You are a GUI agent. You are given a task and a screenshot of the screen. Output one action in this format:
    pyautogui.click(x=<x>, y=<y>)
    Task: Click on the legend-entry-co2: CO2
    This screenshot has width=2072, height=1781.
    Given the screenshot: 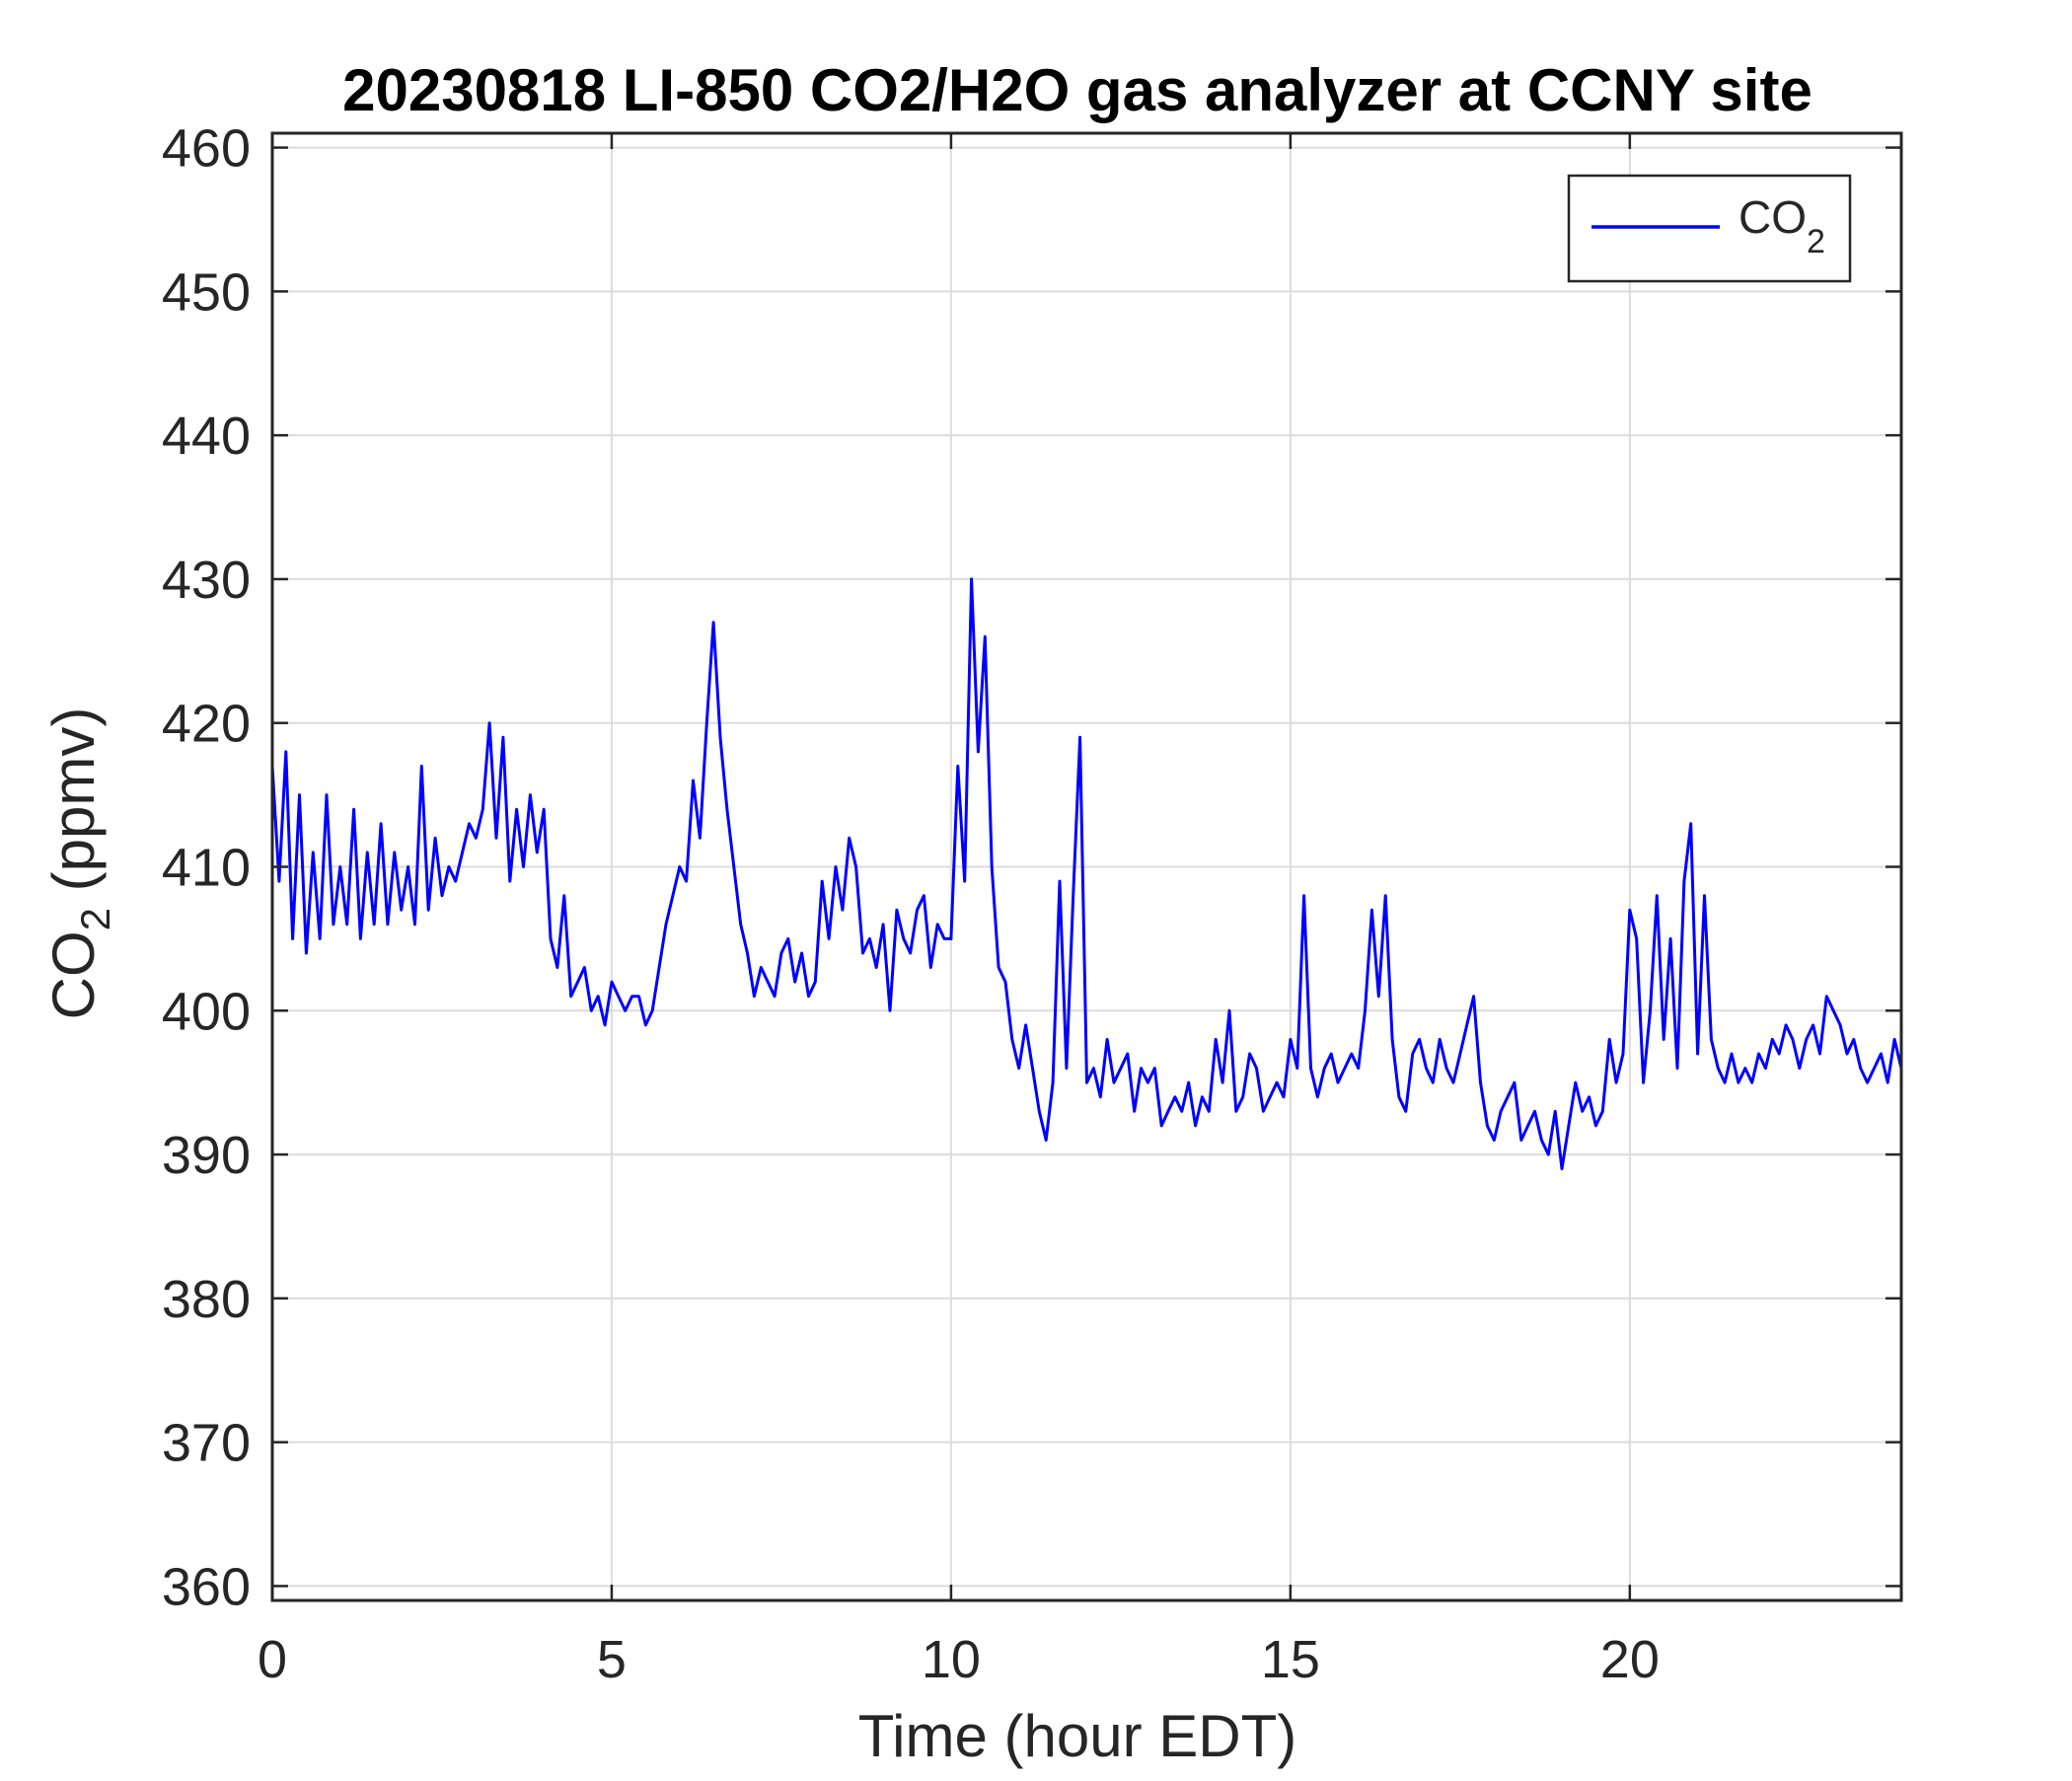 What is the action you would take?
    pyautogui.click(x=1782, y=225)
    